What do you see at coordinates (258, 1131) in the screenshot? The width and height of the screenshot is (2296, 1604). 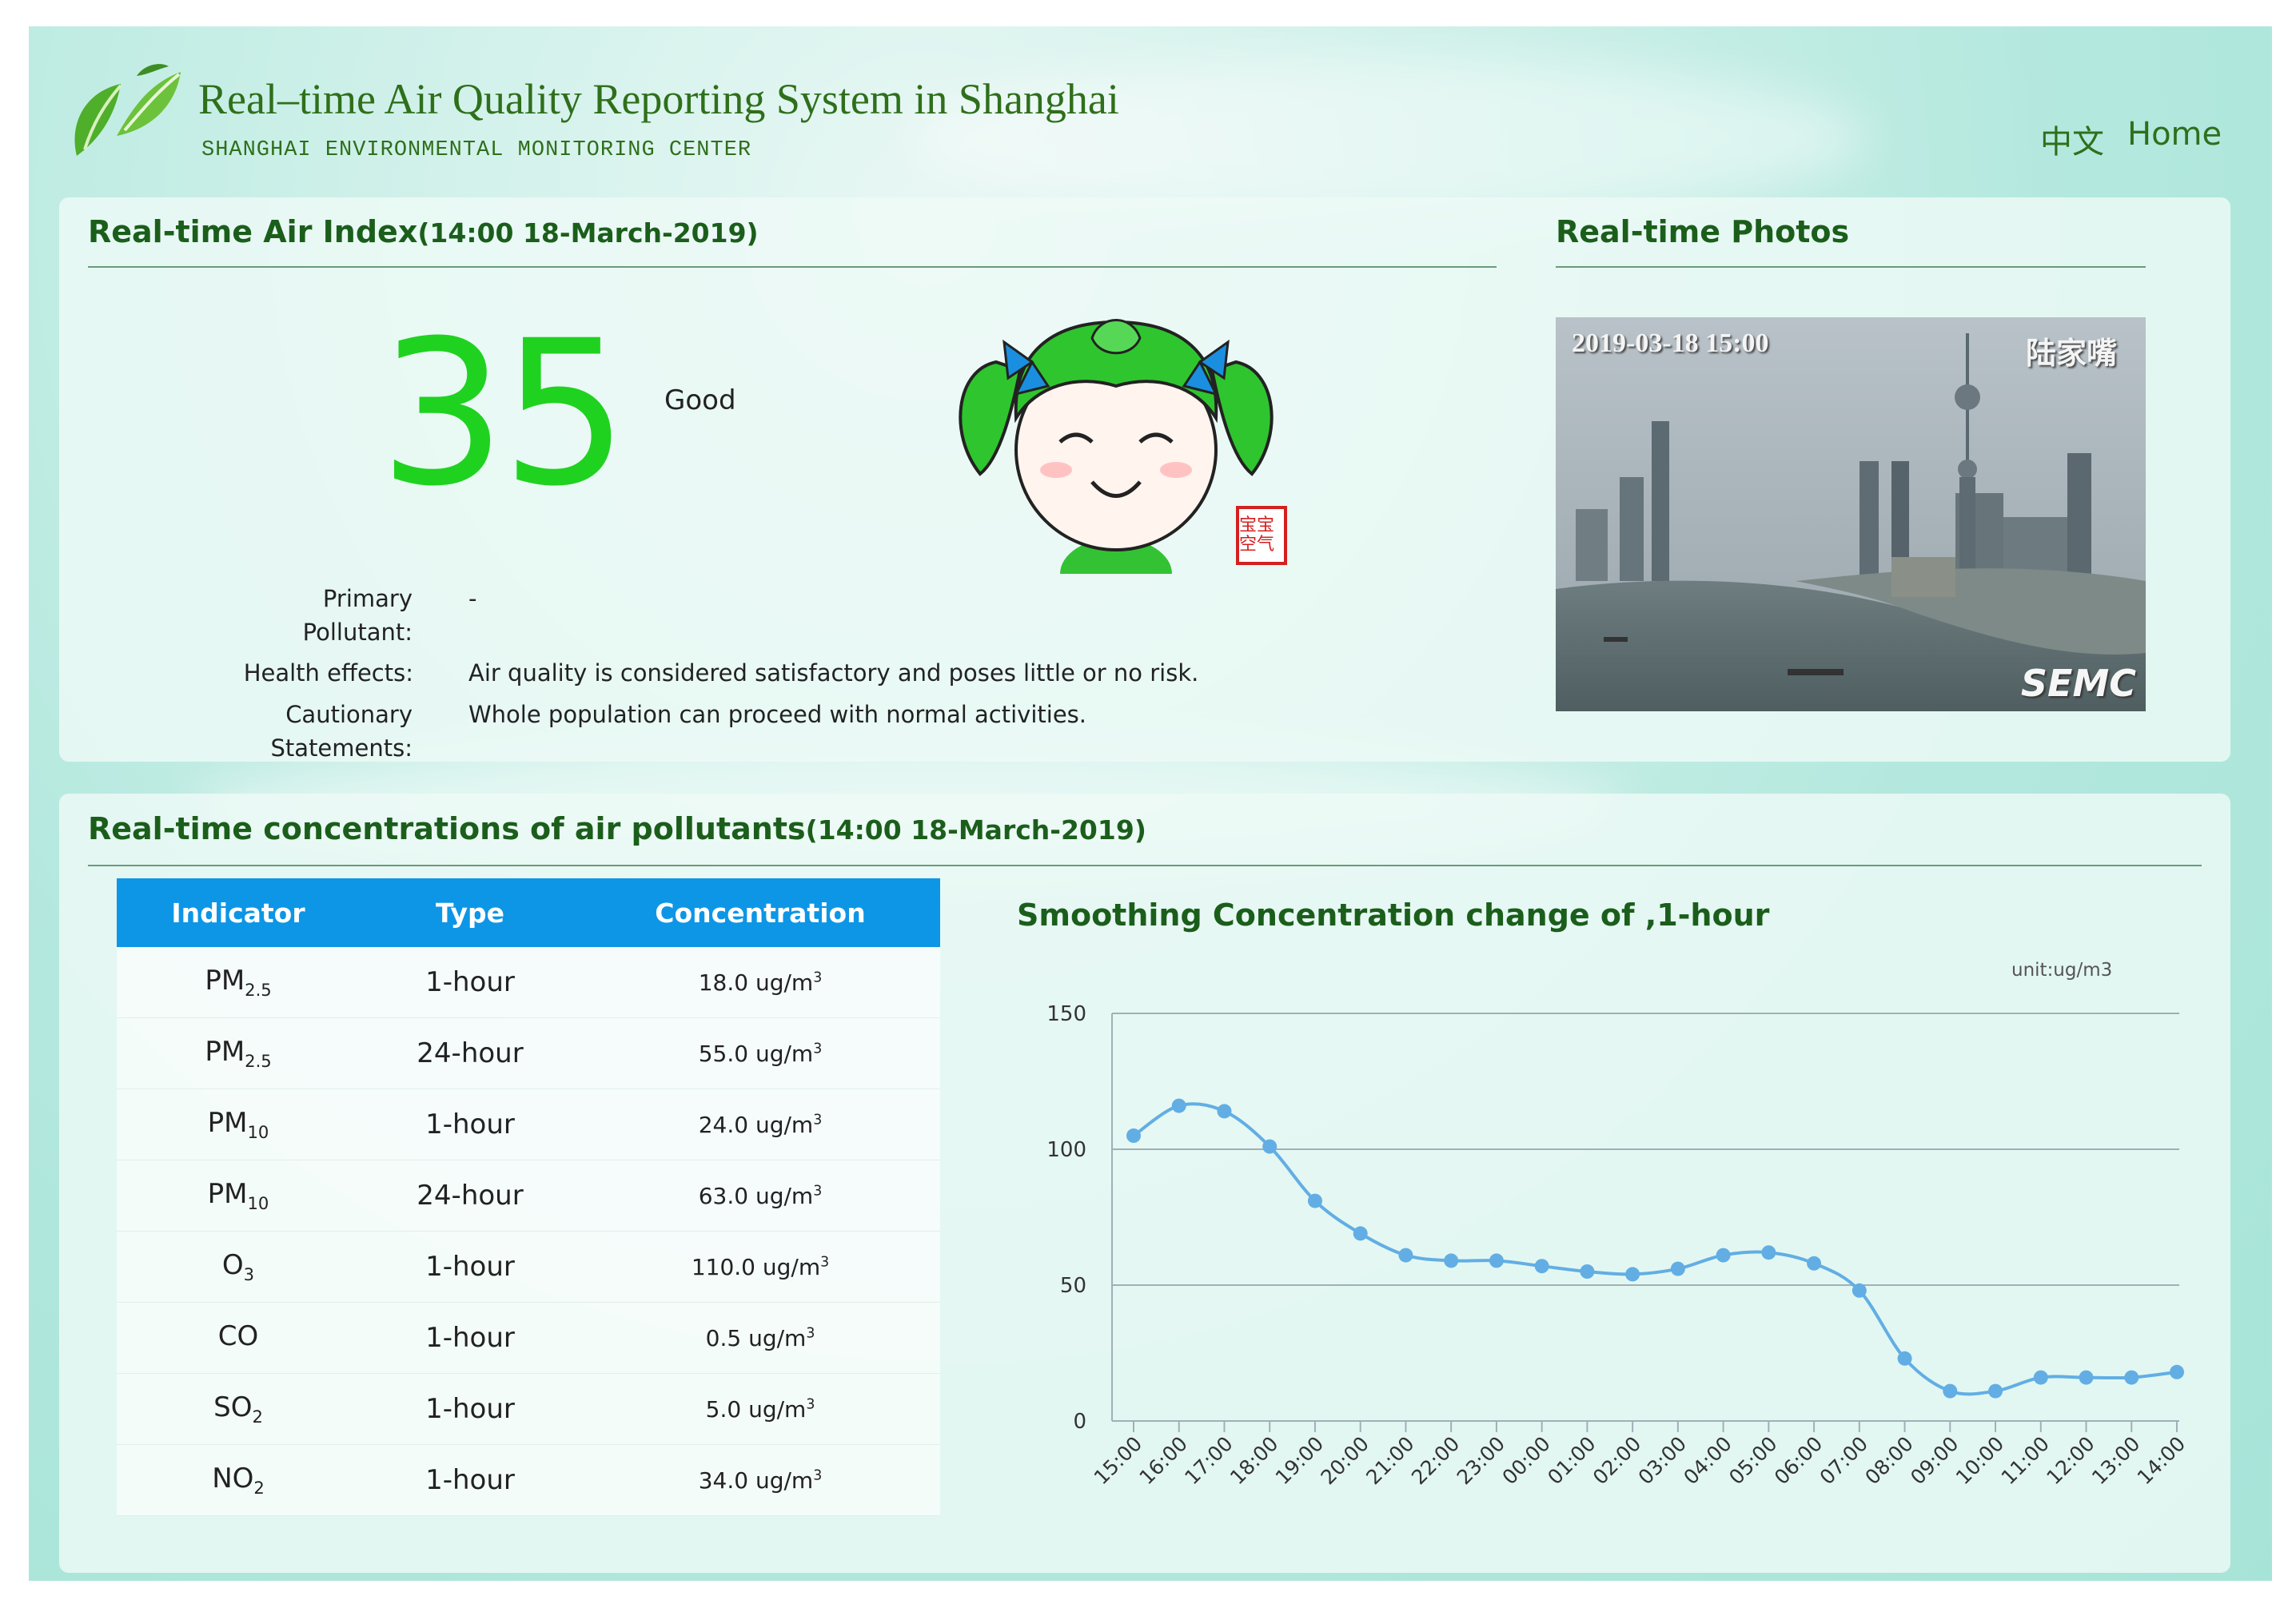 I see `indicator-subscript: 10` at bounding box center [258, 1131].